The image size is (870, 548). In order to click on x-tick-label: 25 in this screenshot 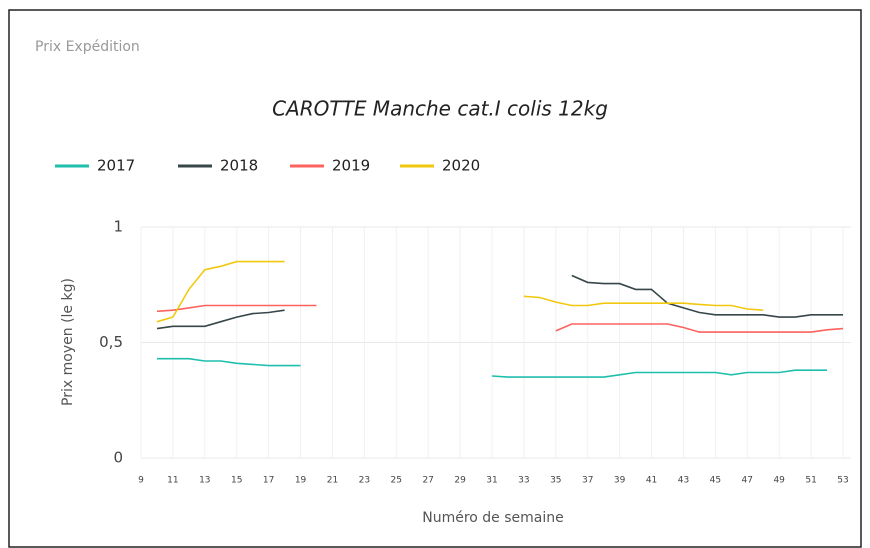, I will do `click(396, 481)`.